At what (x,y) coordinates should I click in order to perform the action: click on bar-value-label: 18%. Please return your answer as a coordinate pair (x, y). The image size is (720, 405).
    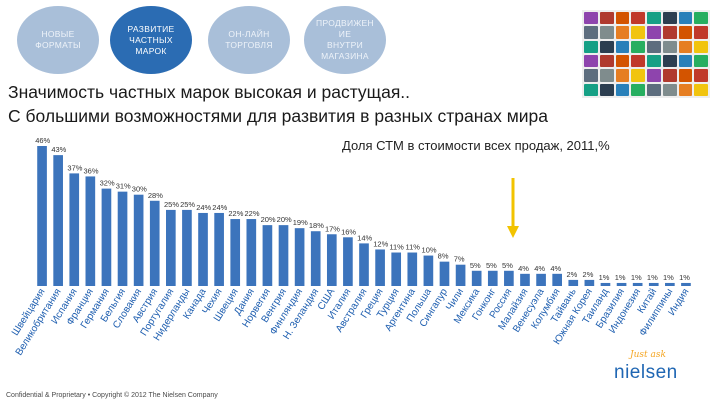
    Looking at the image, I should click on (316, 225).